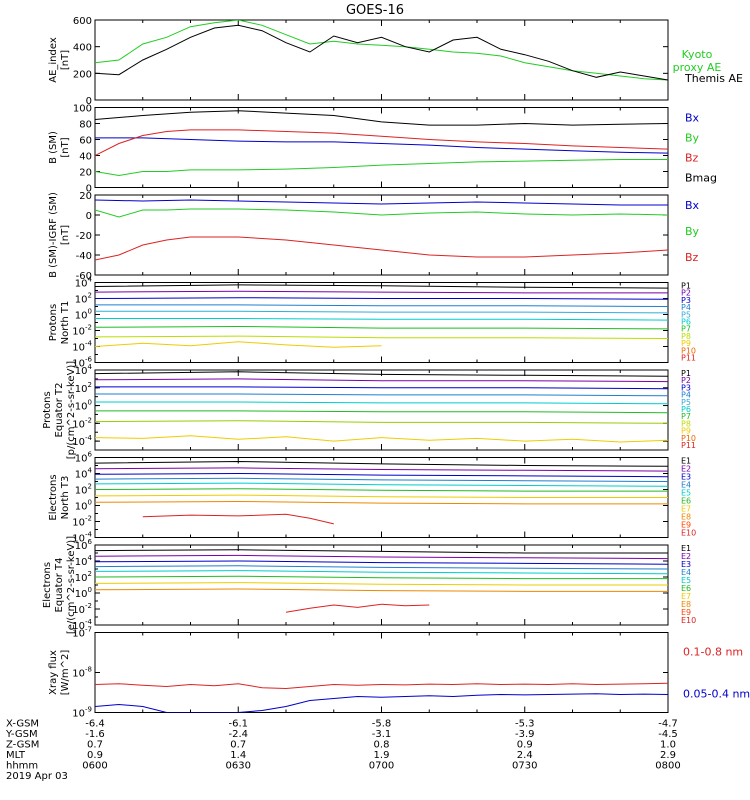 The width and height of the screenshot is (750, 800). I want to click on series-line-p8, so click(381, 337).